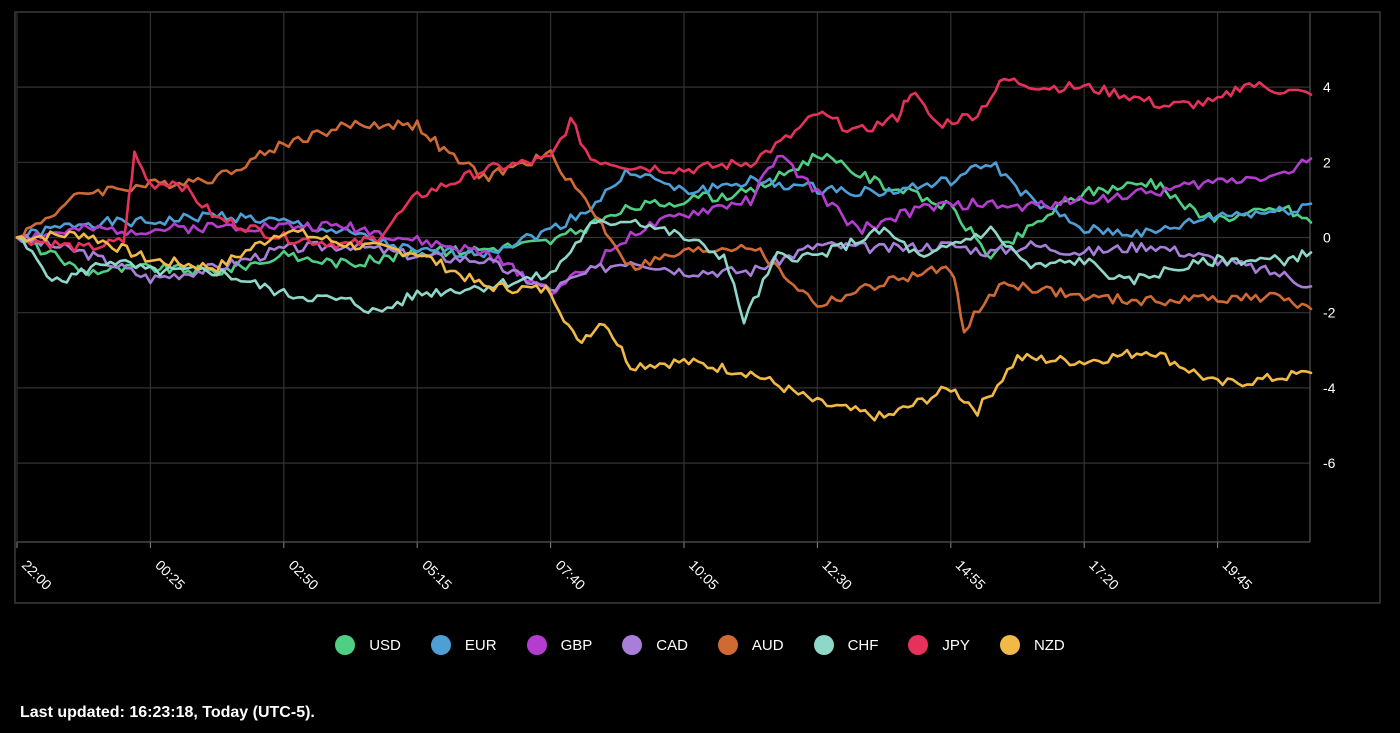 This screenshot has height=733, width=1400. Describe the element at coordinates (536, 645) in the screenshot. I see `legend-dot-gbp` at that location.